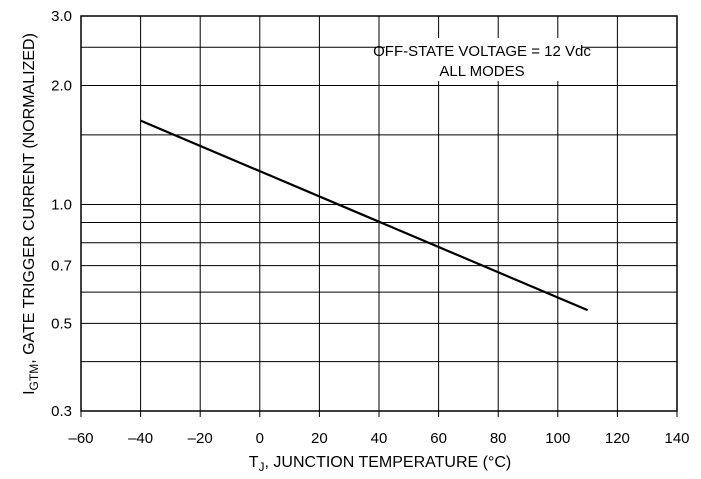  What do you see at coordinates (29, 198) in the screenshot?
I see `y-axis-title-rest: , GATE TRIGGER CURRENT (NORMALIZED)` at bounding box center [29, 198].